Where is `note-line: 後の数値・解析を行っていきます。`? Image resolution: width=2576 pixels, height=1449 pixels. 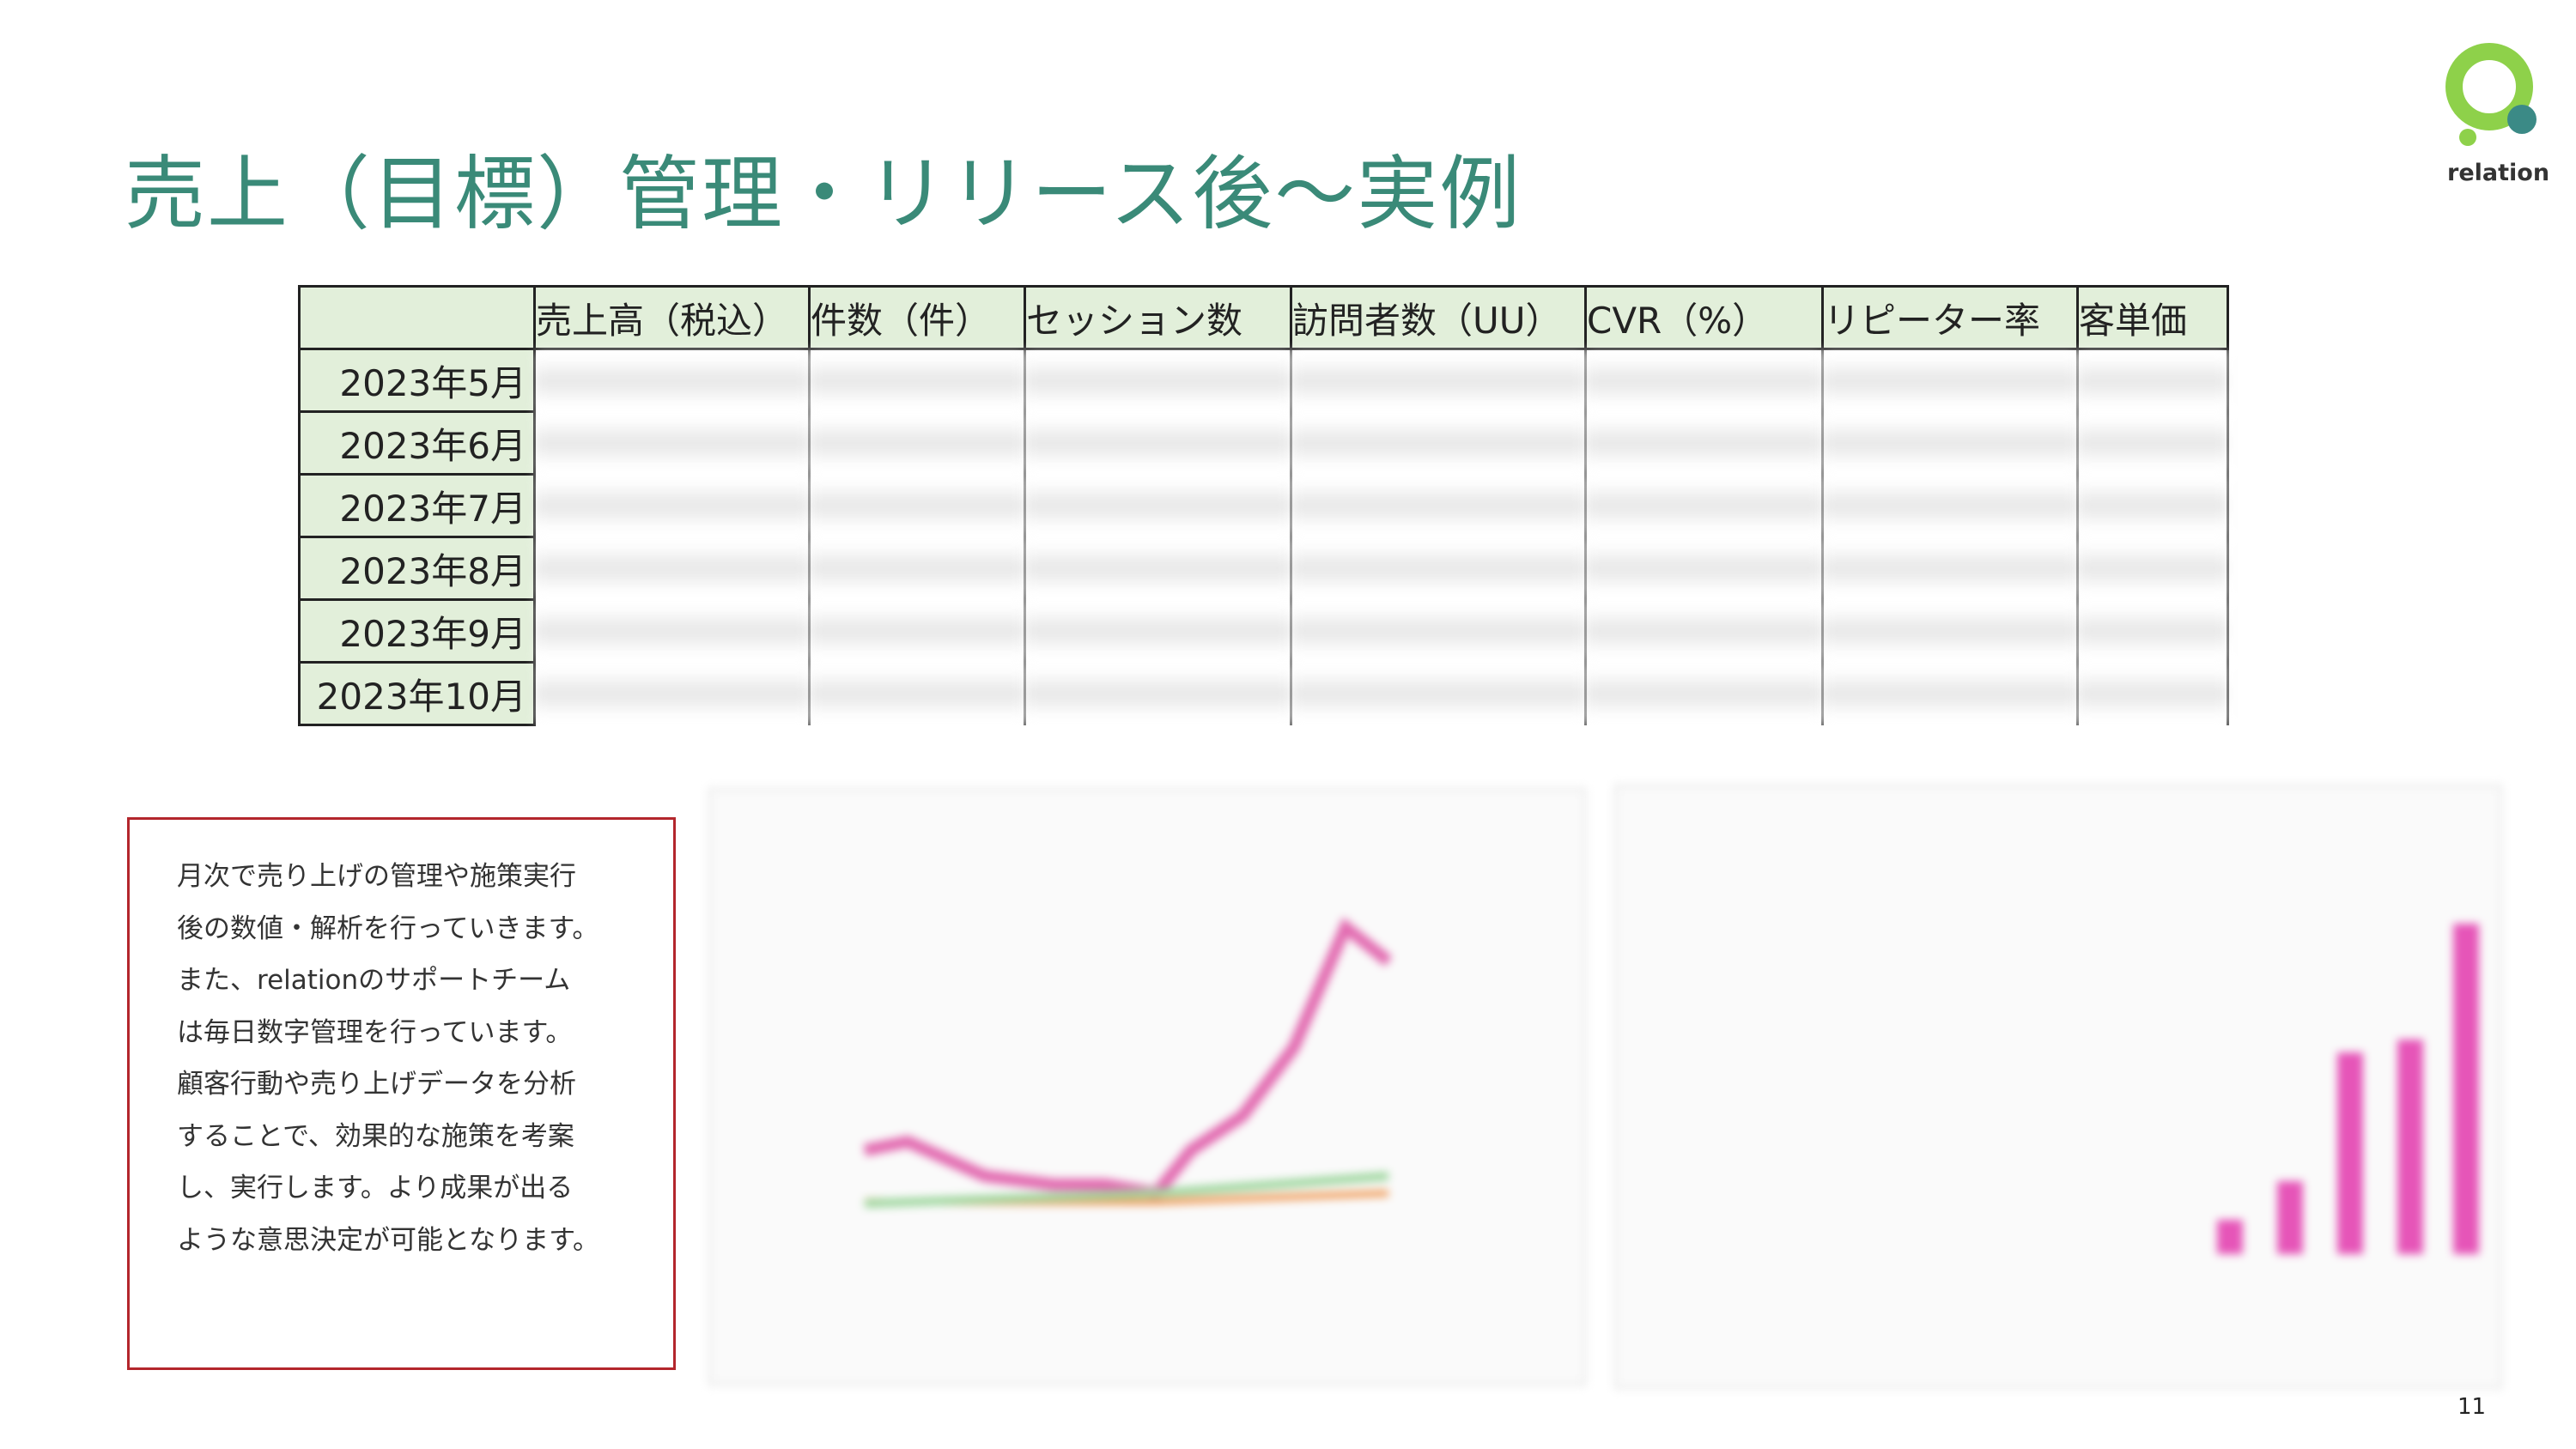 note-line: 後の数値・解析を行っていきます。 is located at coordinates (388, 928).